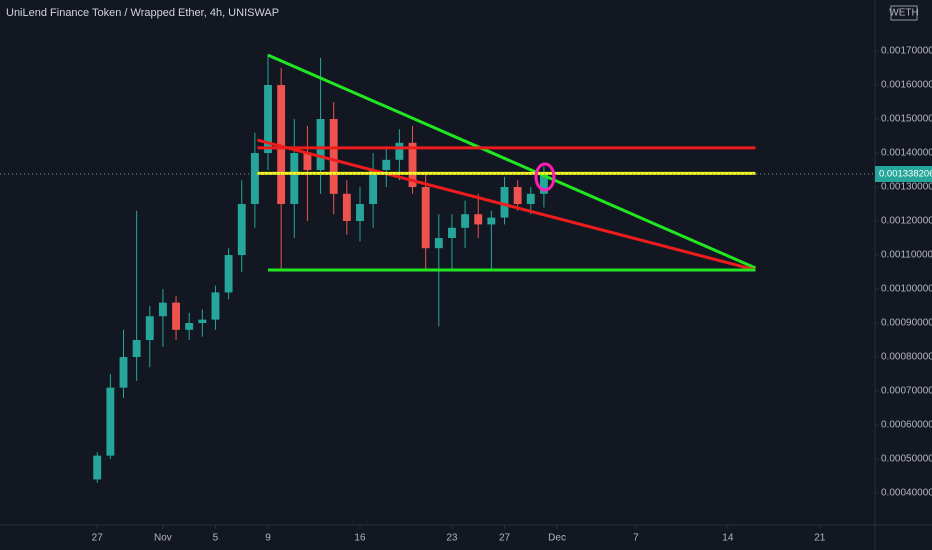 The height and width of the screenshot is (550, 932). I want to click on x-tick-label: 14, so click(728, 538).